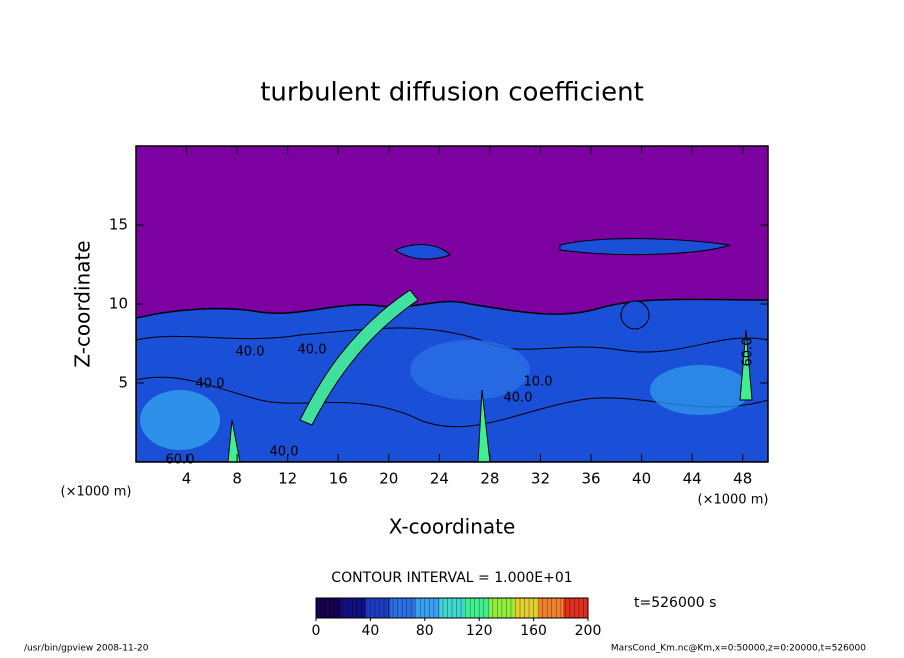 The width and height of the screenshot is (904, 658). Describe the element at coordinates (123, 383) in the screenshot. I see `y-tick-label: 5` at that location.